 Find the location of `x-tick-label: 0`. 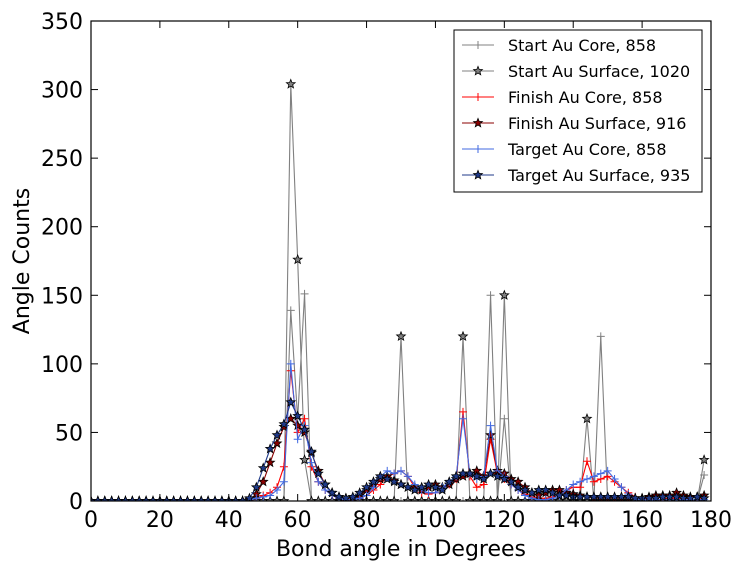

x-tick-label: 0 is located at coordinates (91, 520).